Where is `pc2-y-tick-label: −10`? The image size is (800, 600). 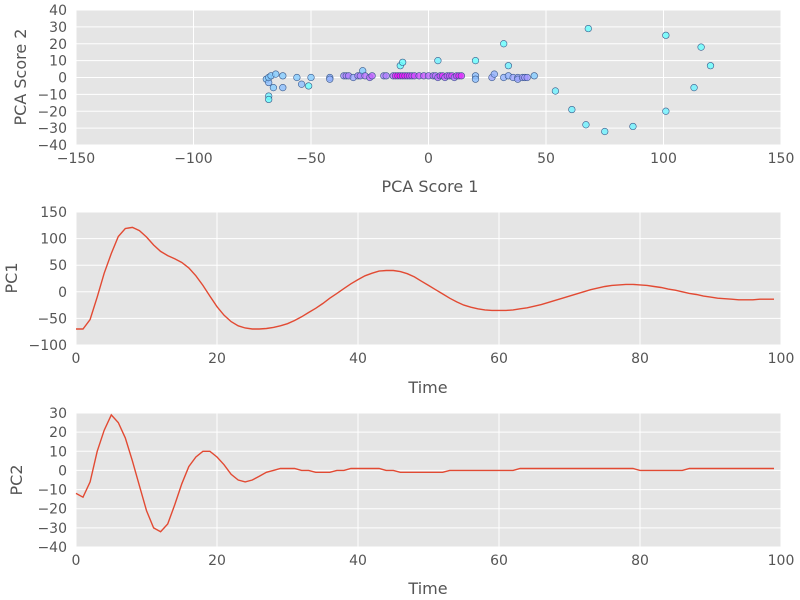 pc2-y-tick-label: −10 is located at coordinates (52, 491).